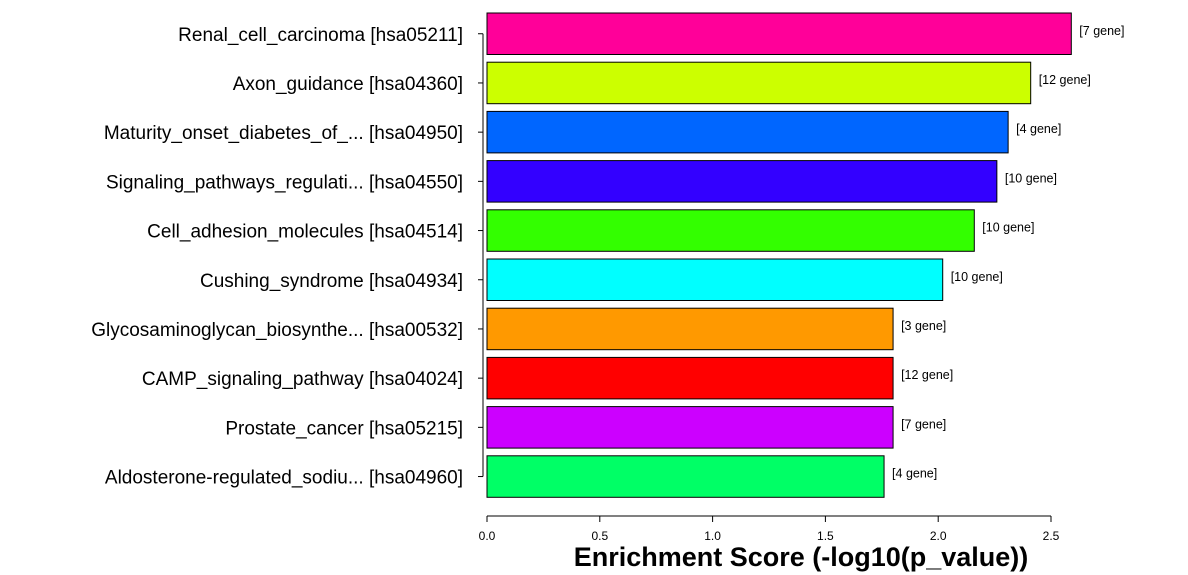 The height and width of the screenshot is (575, 1188). What do you see at coordinates (331, 281) in the screenshot?
I see `category-label: Cushing_syndrome [hsa04934]` at bounding box center [331, 281].